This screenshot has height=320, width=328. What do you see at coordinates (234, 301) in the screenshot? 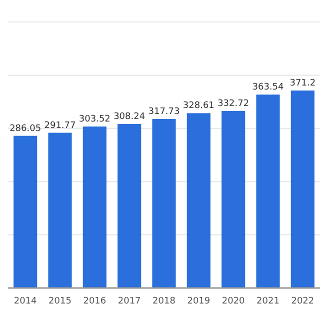
I see `x-tick-label: 2020` at bounding box center [234, 301].